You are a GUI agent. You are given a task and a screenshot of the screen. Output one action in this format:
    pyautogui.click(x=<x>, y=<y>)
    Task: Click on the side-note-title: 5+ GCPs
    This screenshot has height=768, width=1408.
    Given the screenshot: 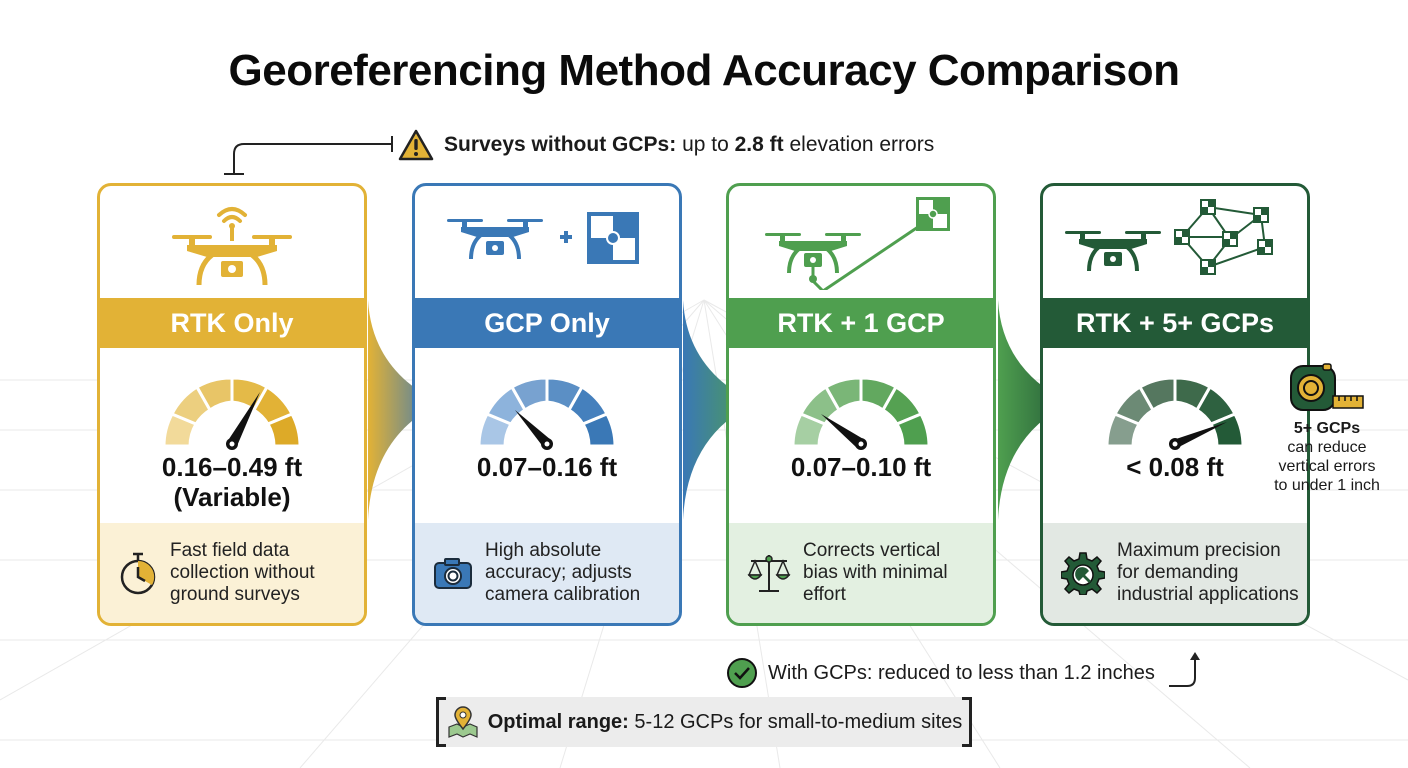 What is the action you would take?
    pyautogui.click(x=1327, y=428)
    